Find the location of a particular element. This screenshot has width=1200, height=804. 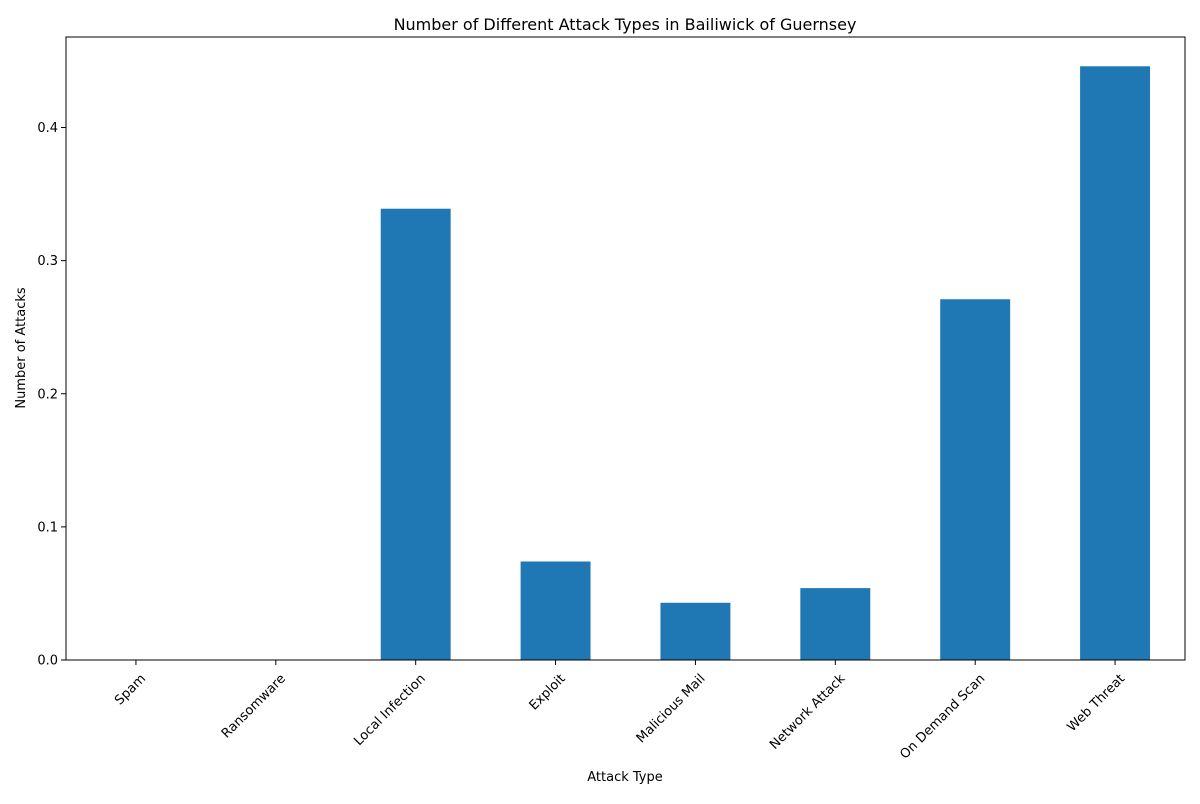

x-axis-label: Attack Type is located at coordinates (625, 777).